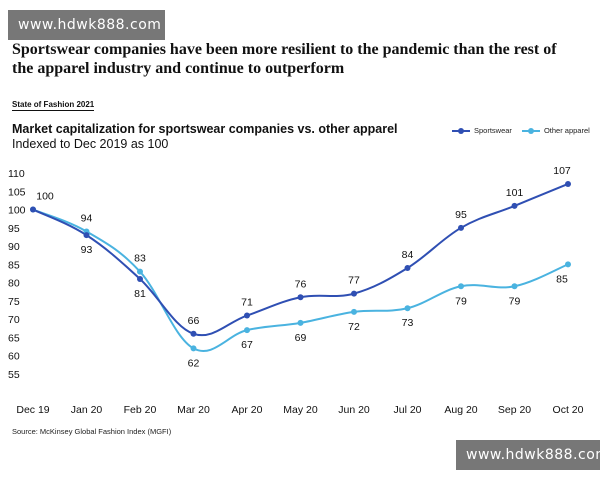  I want to click on x-tick-label: Jun 20, so click(354, 410).